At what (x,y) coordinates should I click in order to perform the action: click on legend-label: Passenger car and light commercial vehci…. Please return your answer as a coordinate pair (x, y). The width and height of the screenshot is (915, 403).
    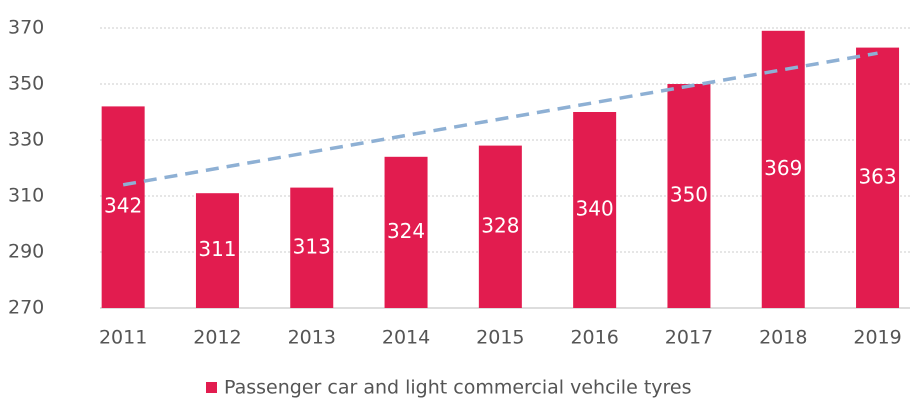
    Looking at the image, I should click on (458, 388).